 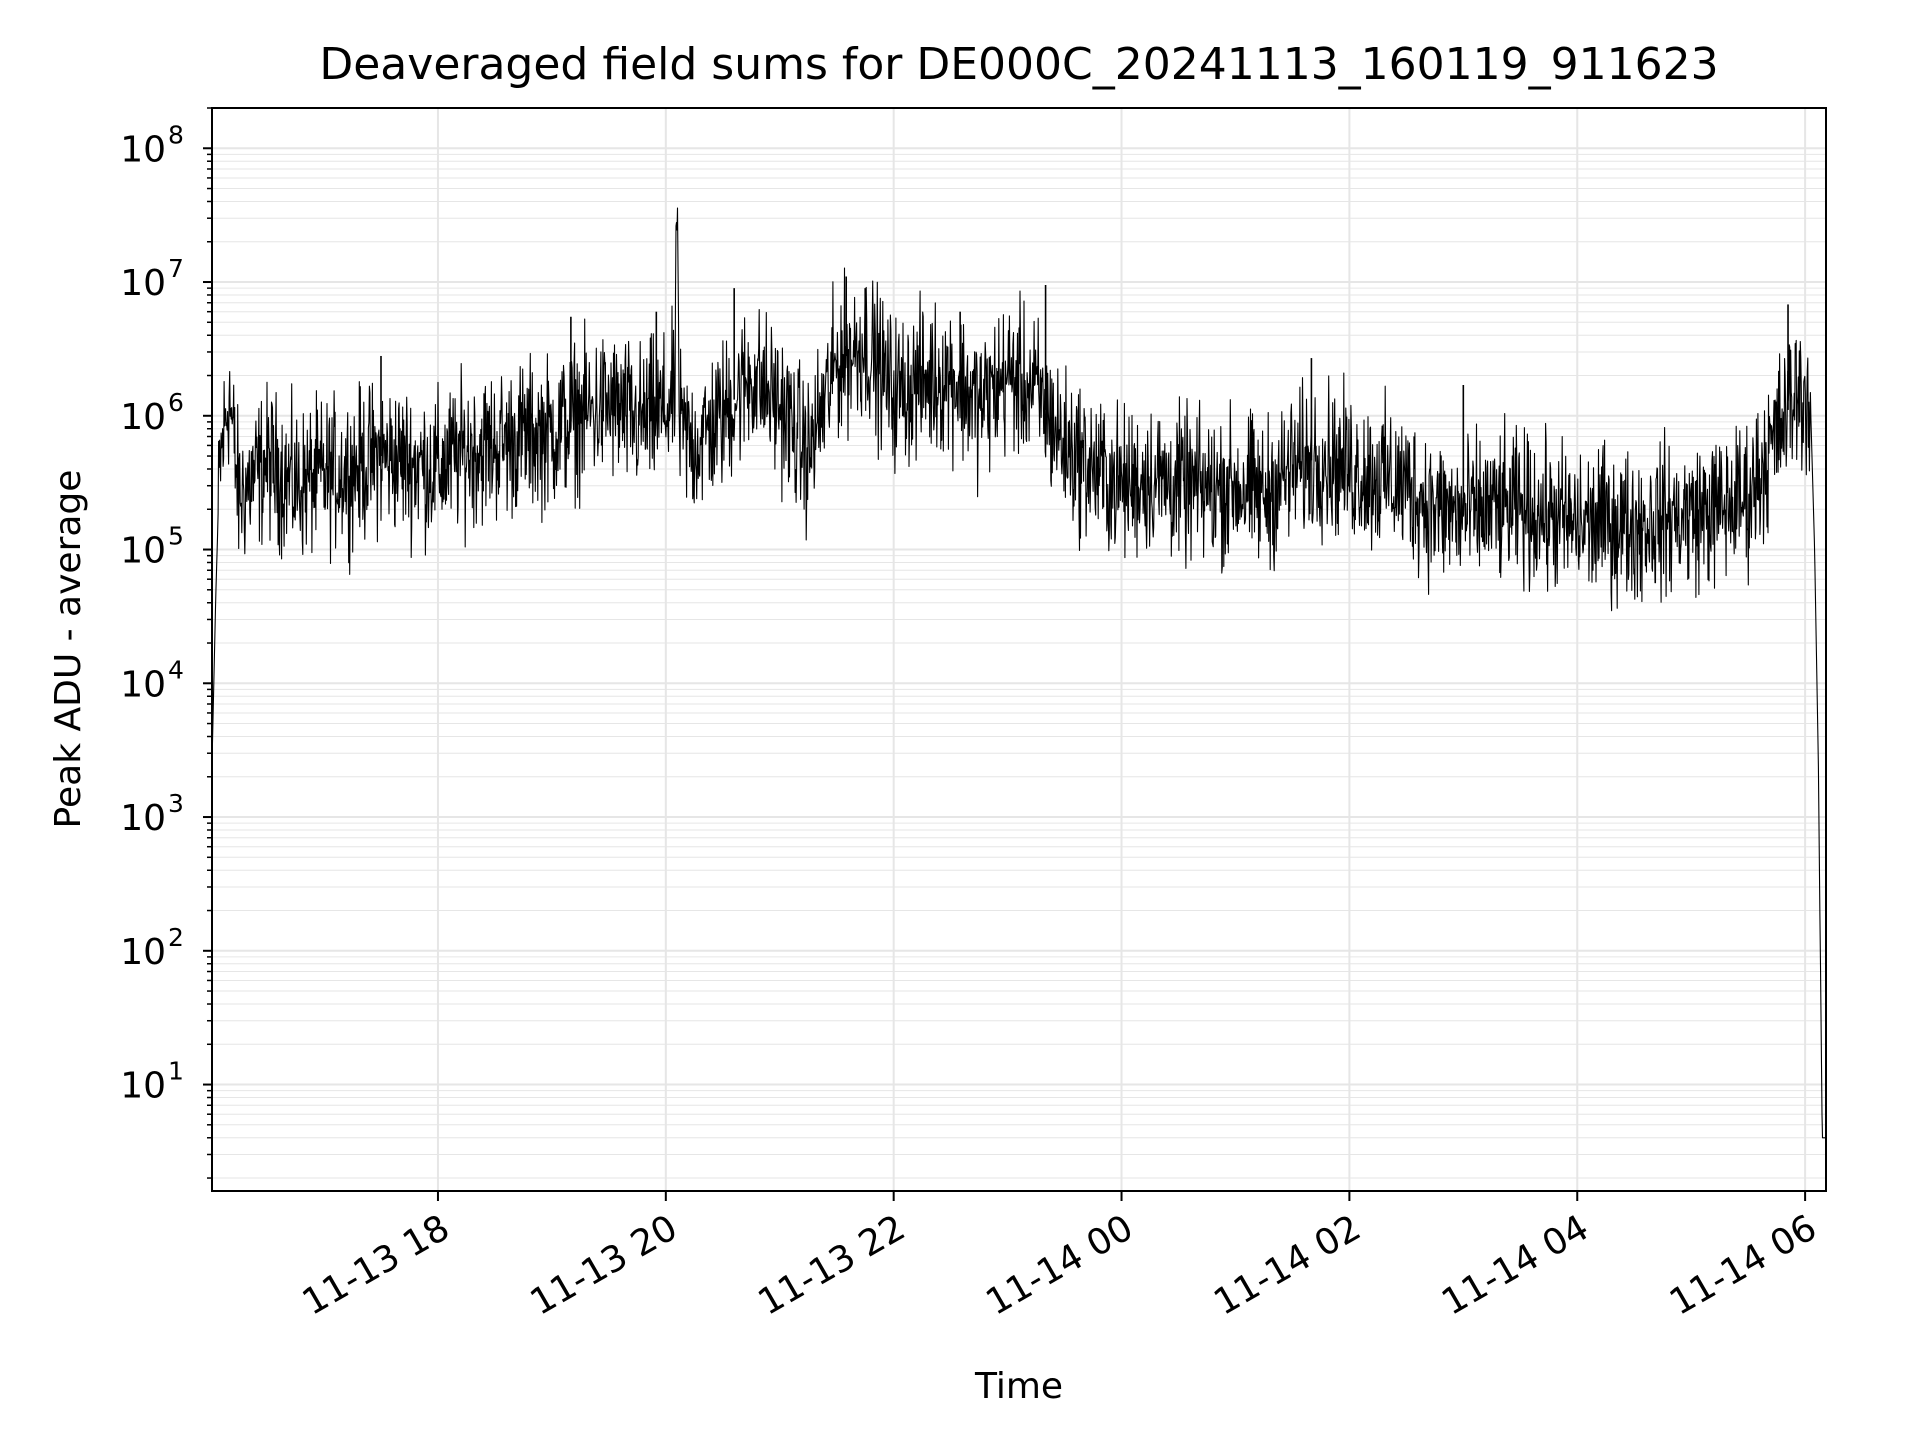 What do you see at coordinates (176, 937) in the screenshot?
I see `y-tick-label-exponent: 2` at bounding box center [176, 937].